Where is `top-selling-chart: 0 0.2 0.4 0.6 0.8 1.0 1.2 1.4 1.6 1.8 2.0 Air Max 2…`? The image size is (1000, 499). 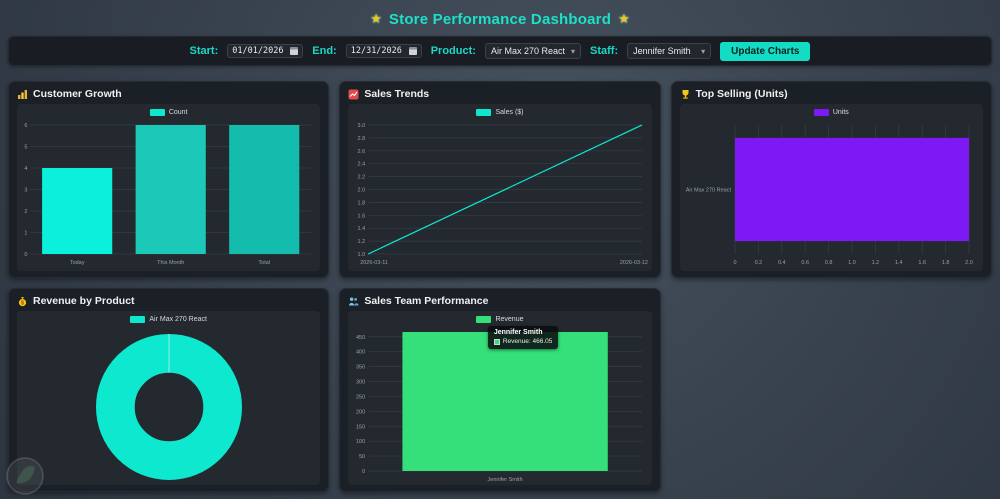
top-selling-chart: 0 0.2 0.4 0.6 0.8 1.0 1.2 1.4 1.6 1.8 2.0 Air Max 2… is located at coordinates (831, 193).